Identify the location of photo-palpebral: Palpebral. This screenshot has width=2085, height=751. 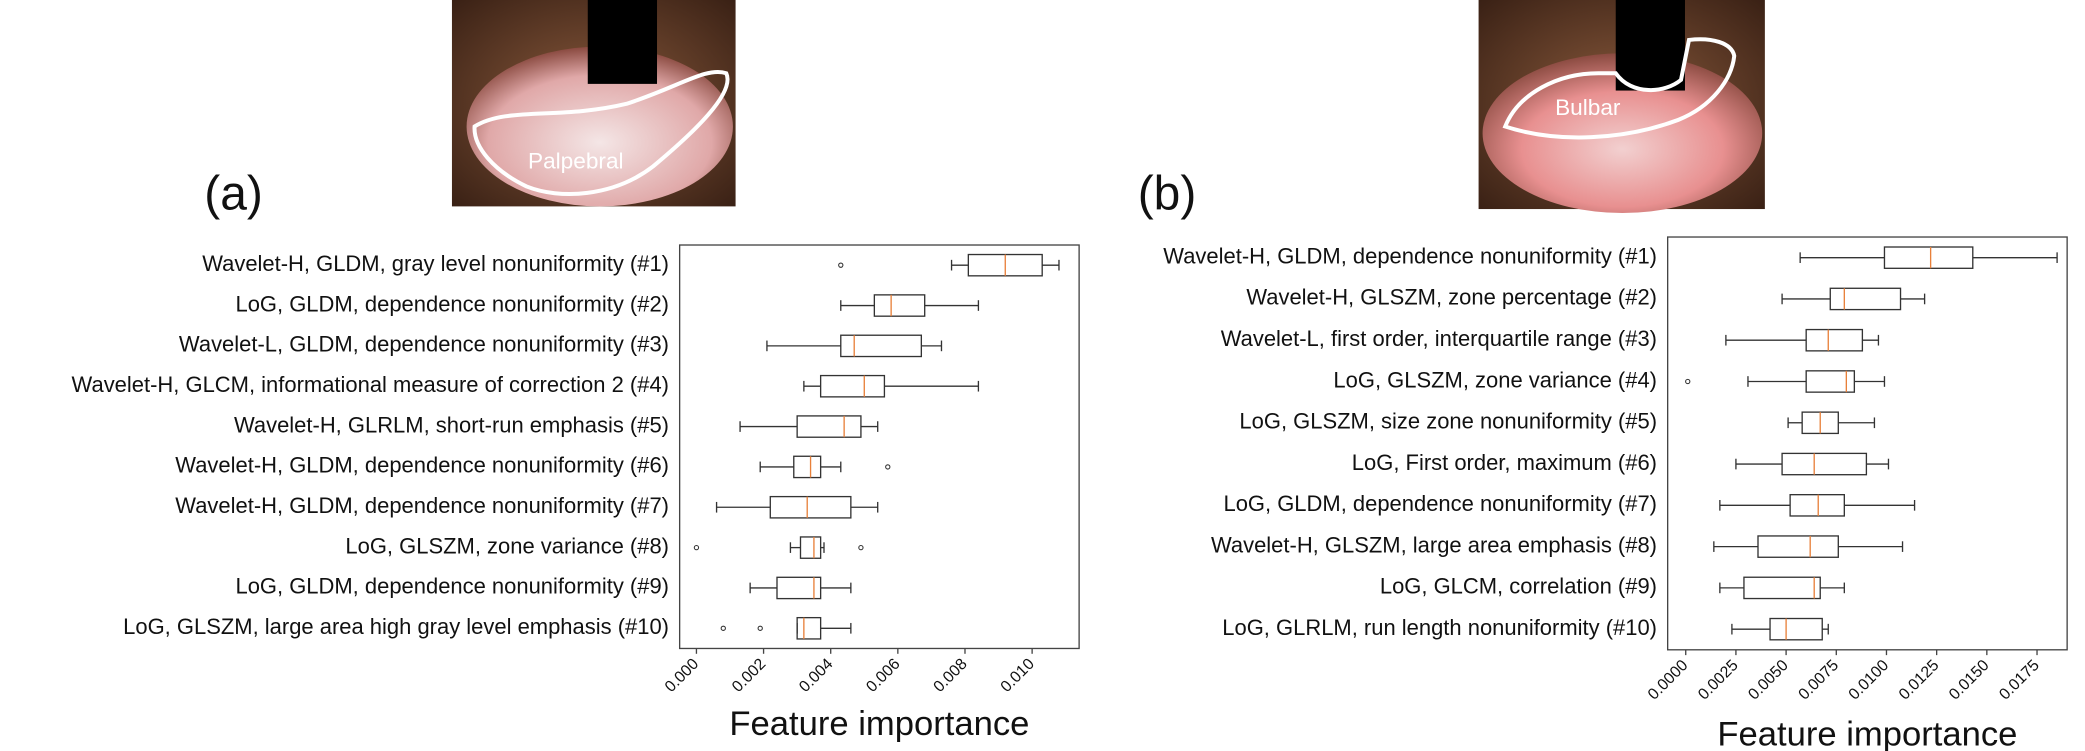
(593, 103).